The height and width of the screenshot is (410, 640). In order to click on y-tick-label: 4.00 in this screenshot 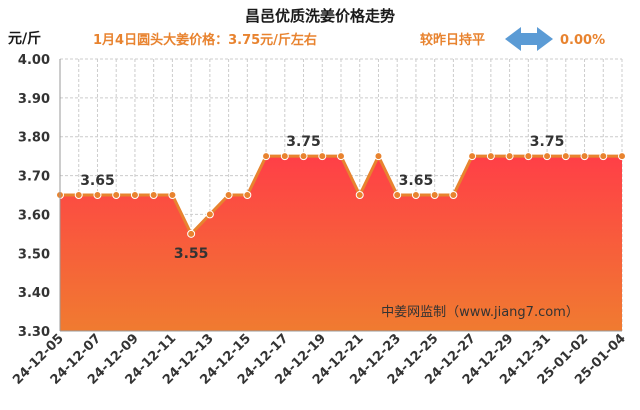, I will do `click(34, 60)`.